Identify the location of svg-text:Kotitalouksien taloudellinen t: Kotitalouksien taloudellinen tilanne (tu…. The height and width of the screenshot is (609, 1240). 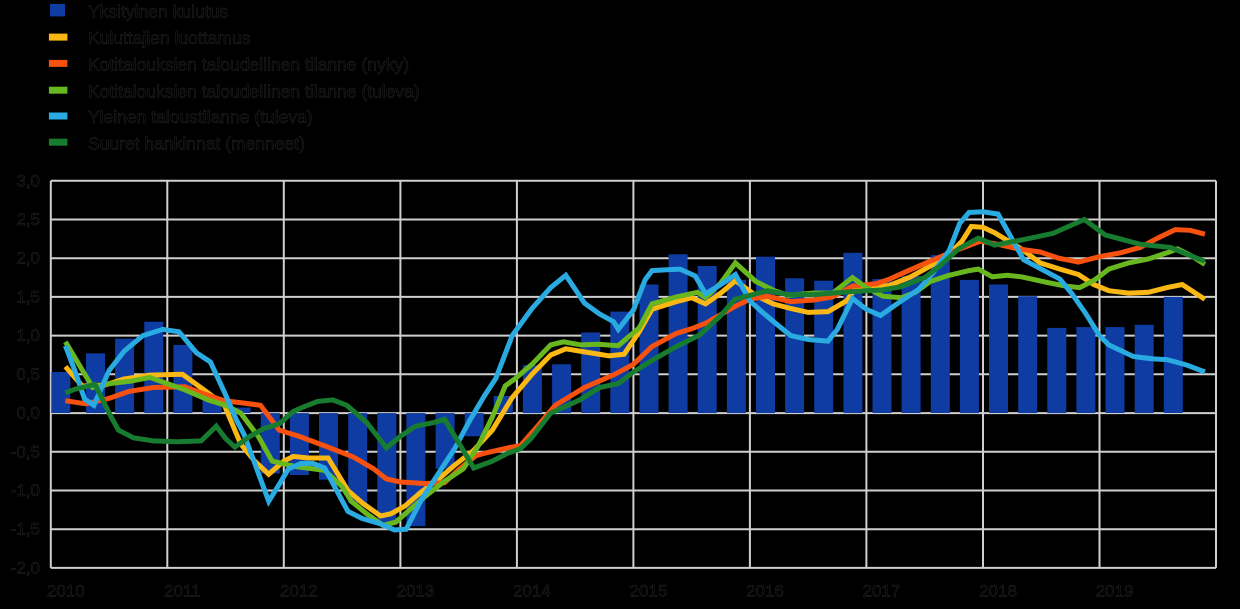
(254, 91).